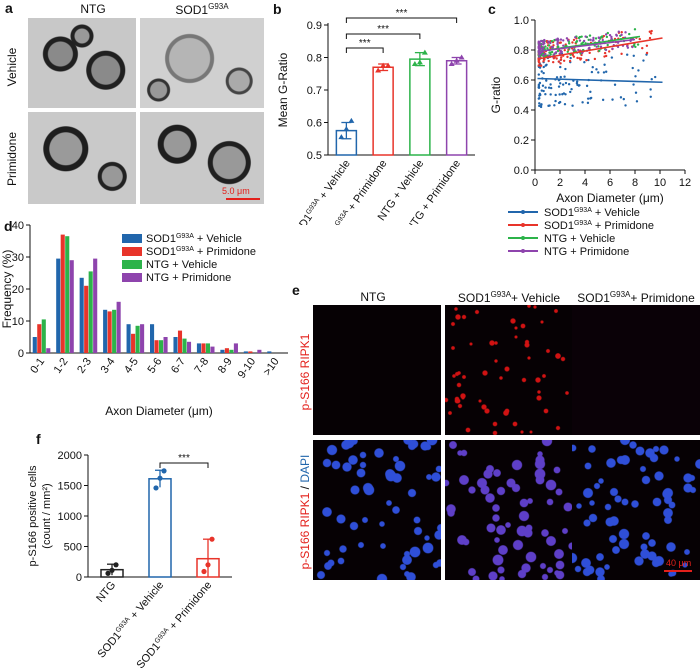  I want to click on panel-c-letter: c, so click(492, 9).